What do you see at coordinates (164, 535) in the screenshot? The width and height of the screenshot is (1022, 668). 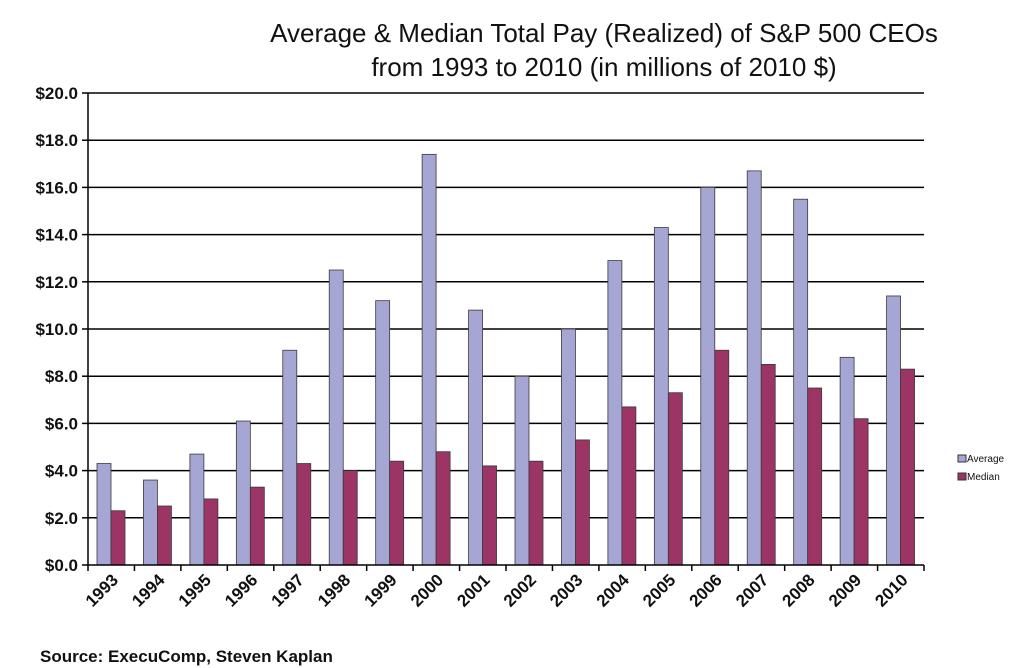 I see `bar-median-1994` at bounding box center [164, 535].